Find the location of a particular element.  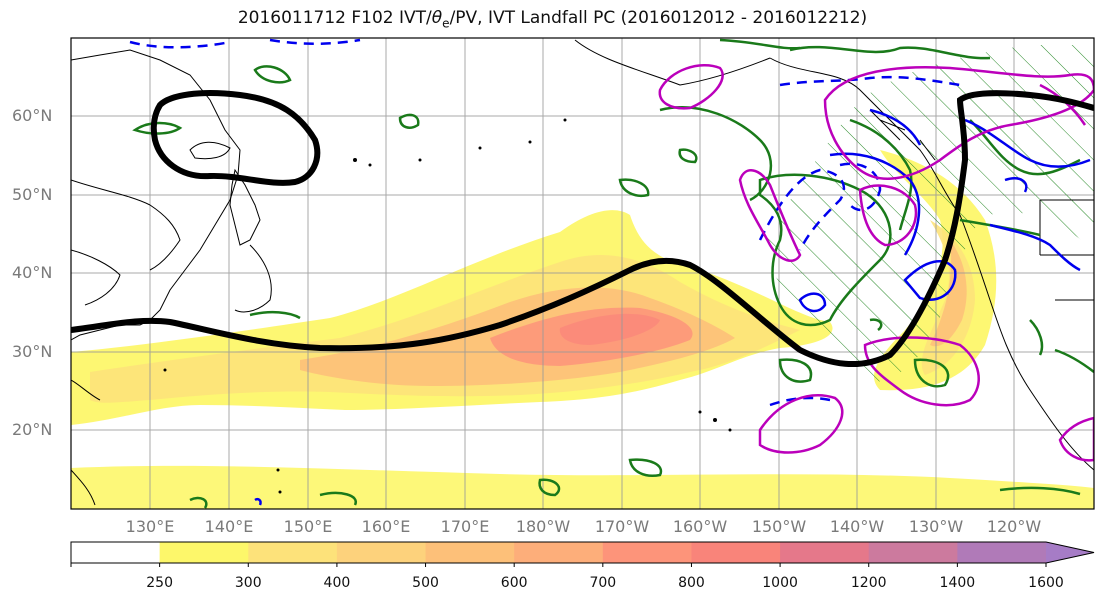

lon-label-130w: 130°W is located at coordinates (936, 526).